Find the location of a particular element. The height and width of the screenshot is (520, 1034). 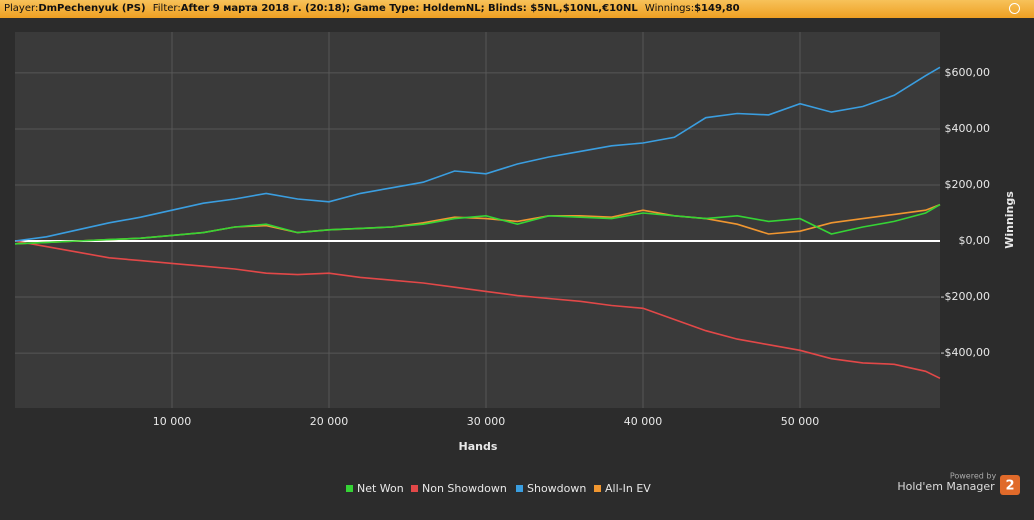

series-line is located at coordinates (477, 224).